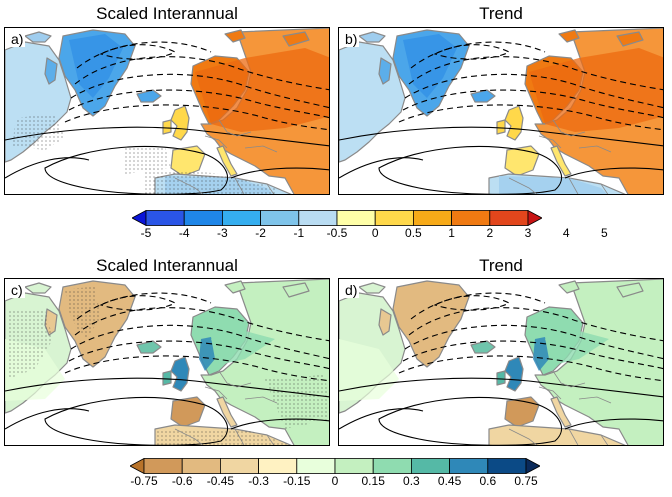  I want to click on colorbar-tick-label: 4, so click(566, 233).